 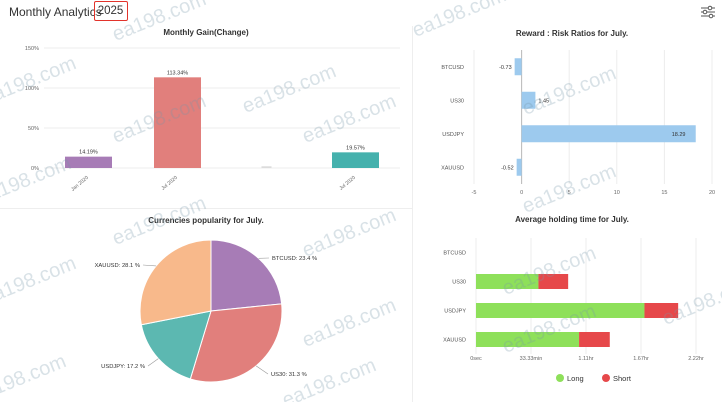 I want to click on slice-label: USDJPY: 17.2 %, so click(x=123, y=367).